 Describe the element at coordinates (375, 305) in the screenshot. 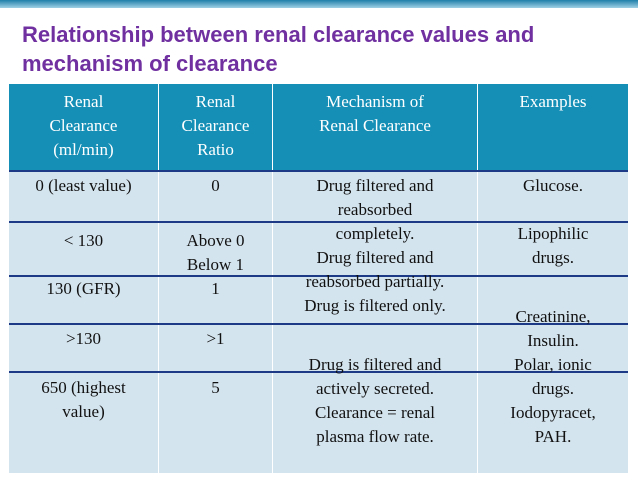

I see `cell-mechanism: Drug is filtered only.` at that location.